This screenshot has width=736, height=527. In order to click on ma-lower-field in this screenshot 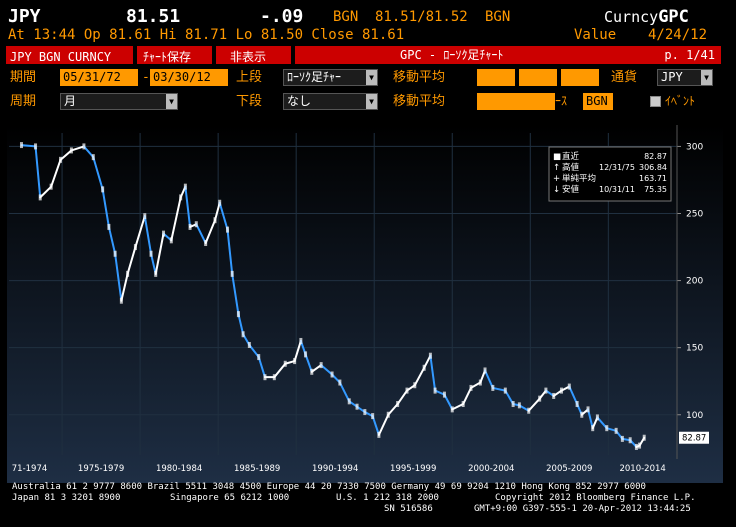, I will do `click(516, 101)`.